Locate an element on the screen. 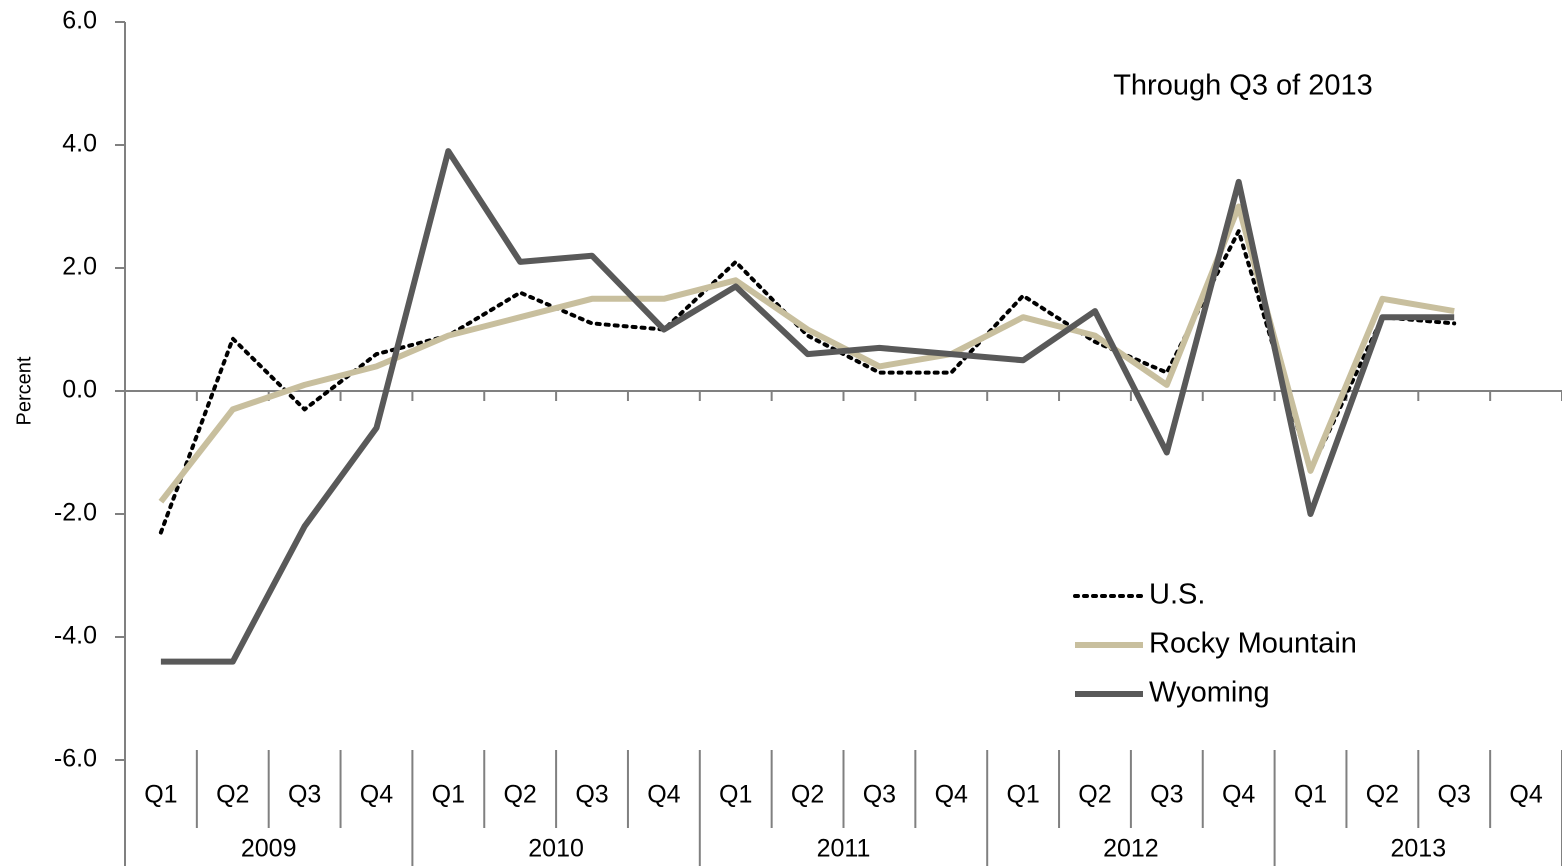 The width and height of the screenshot is (1562, 866). y-tick-label: -4.0 is located at coordinates (75, 636).